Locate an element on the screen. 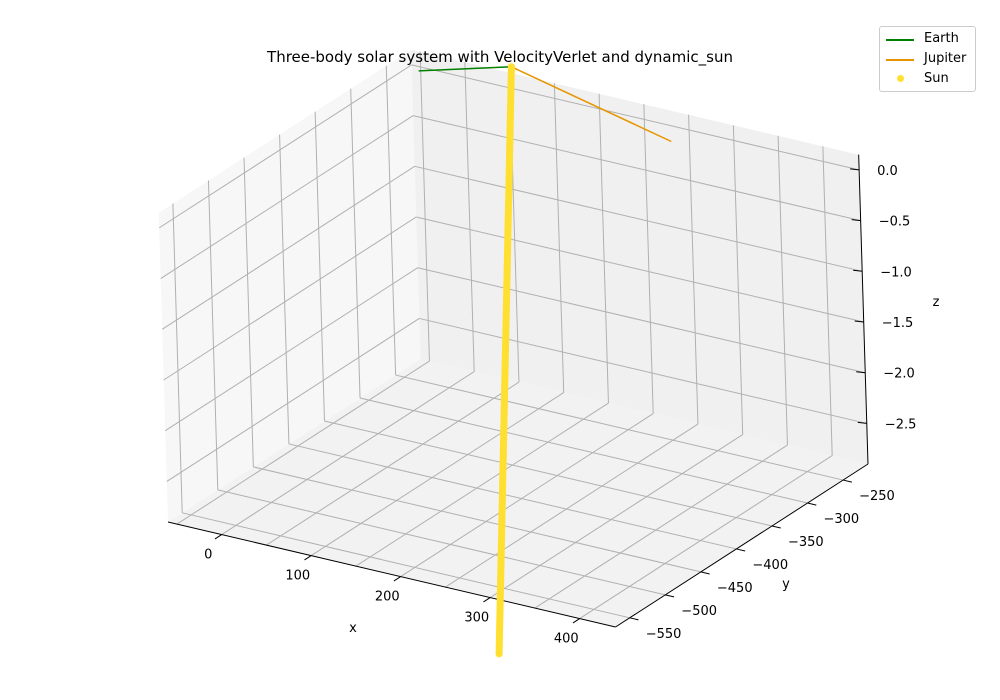 This screenshot has height=700, width=1000. y-tick-label: −350 is located at coordinates (806, 542).